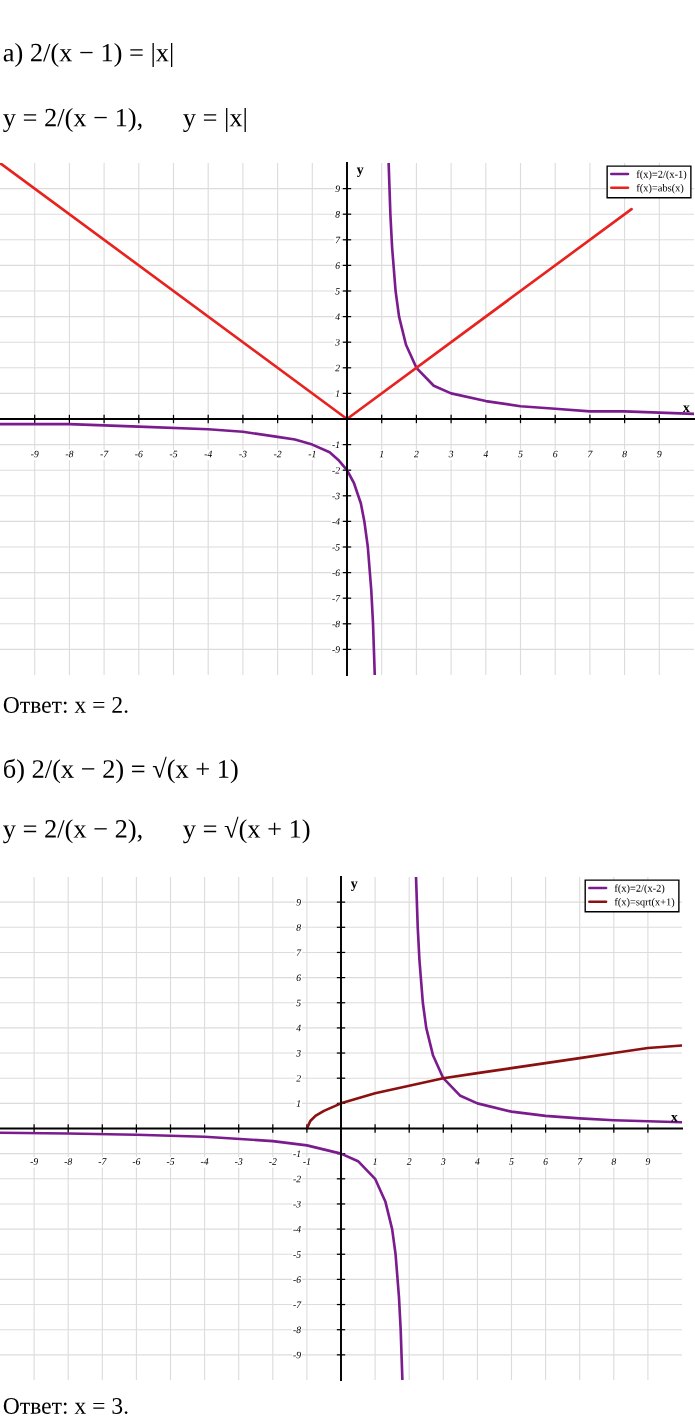  I want to click on line-series, so click(493, 1087).